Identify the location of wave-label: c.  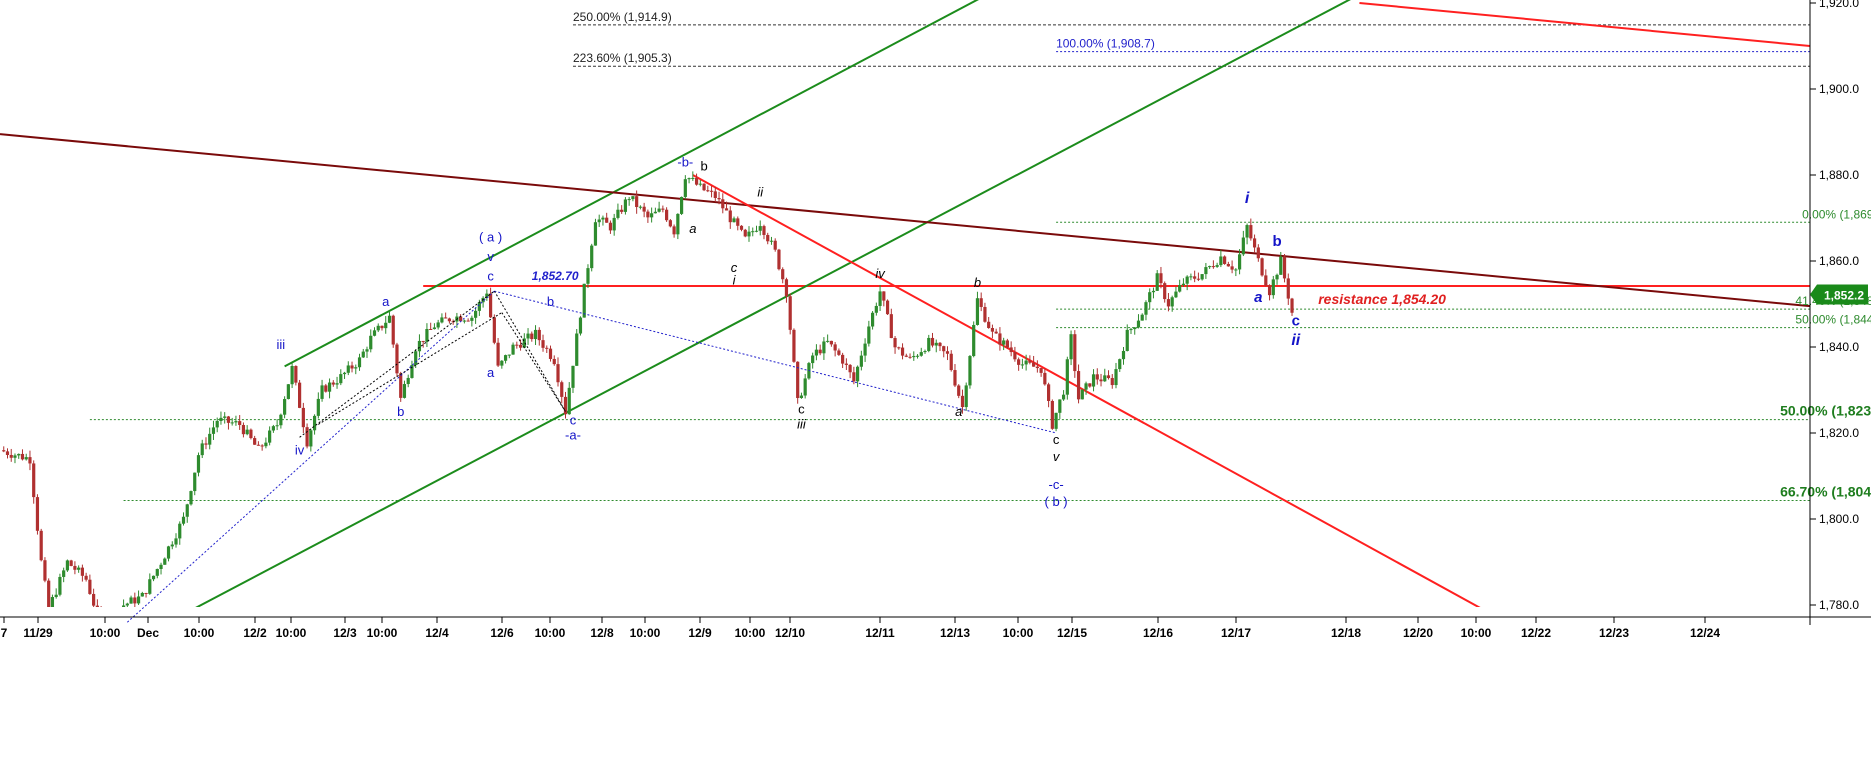
(573, 419).